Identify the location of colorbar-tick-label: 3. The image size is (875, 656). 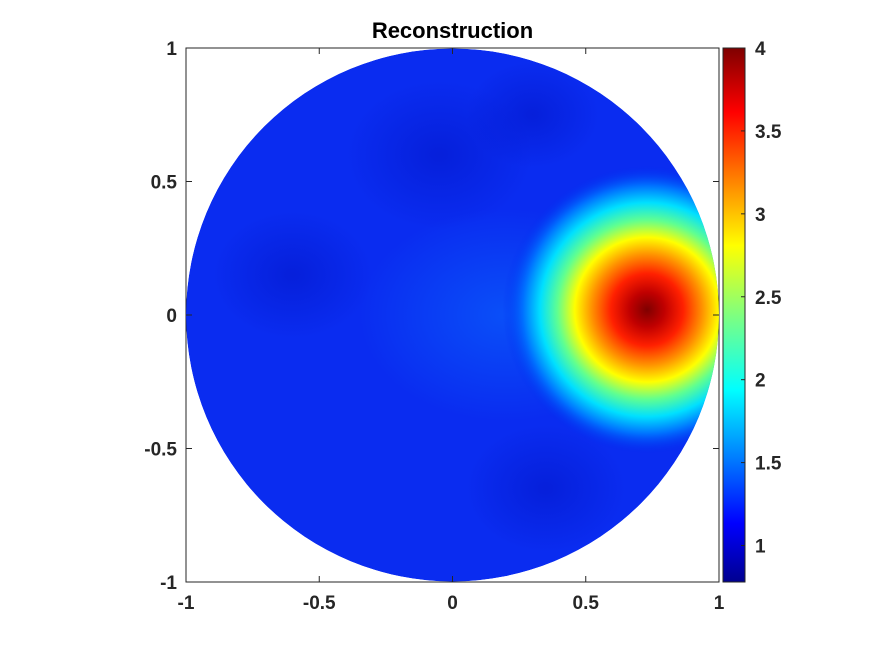
(760, 215).